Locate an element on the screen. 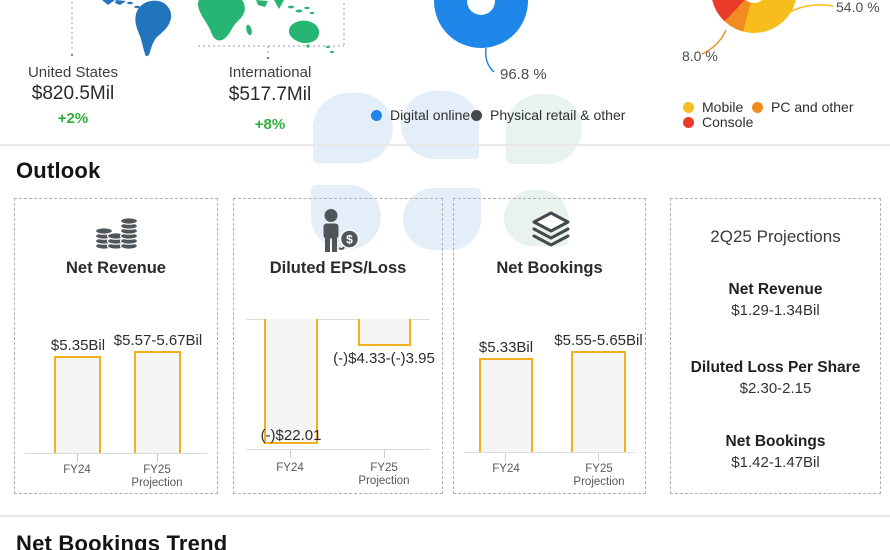  bar-value-fy24: $5.33Bil is located at coordinates (506, 347).